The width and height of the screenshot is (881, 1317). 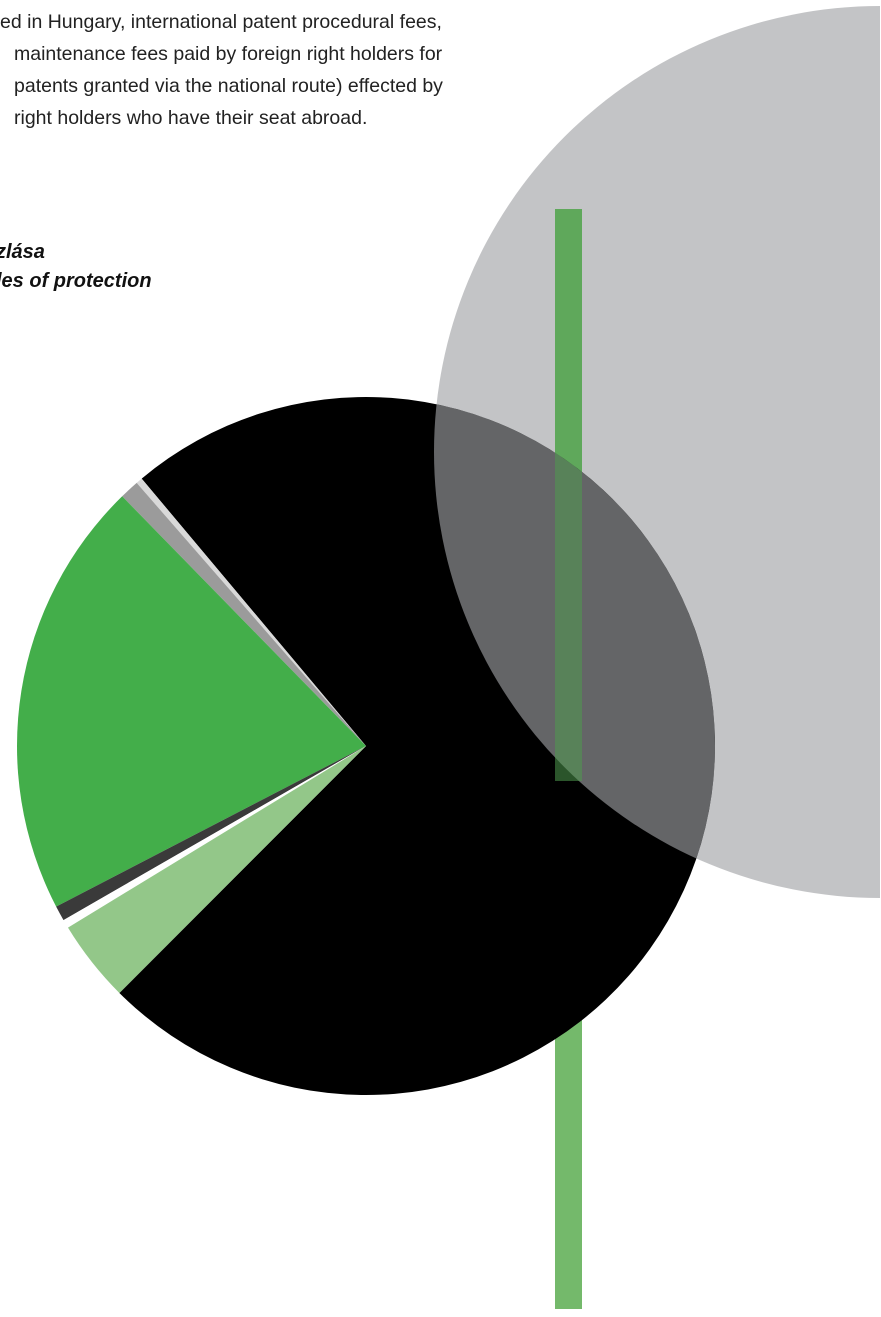 I want to click on chart-title-line-en: les of protection, so click(x=76, y=281).